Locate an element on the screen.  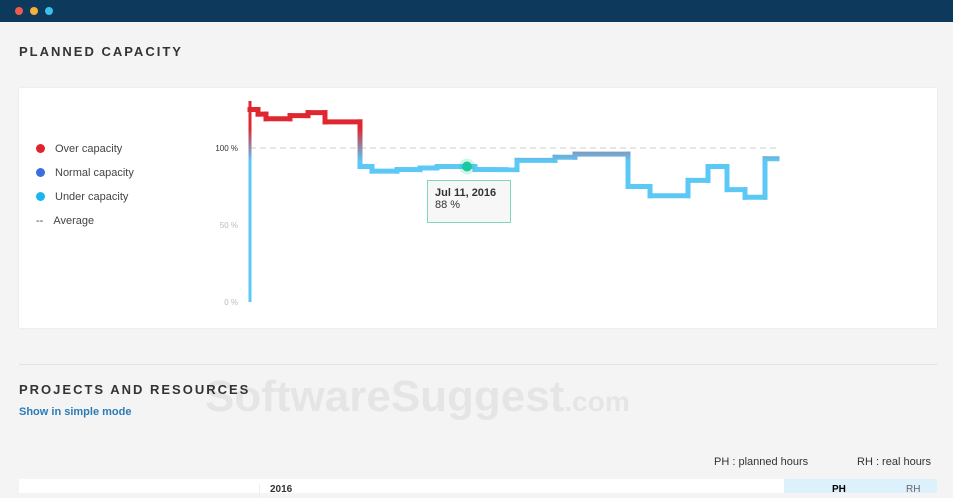
ph-legend: PH : planned hours is located at coordinates (761, 462).